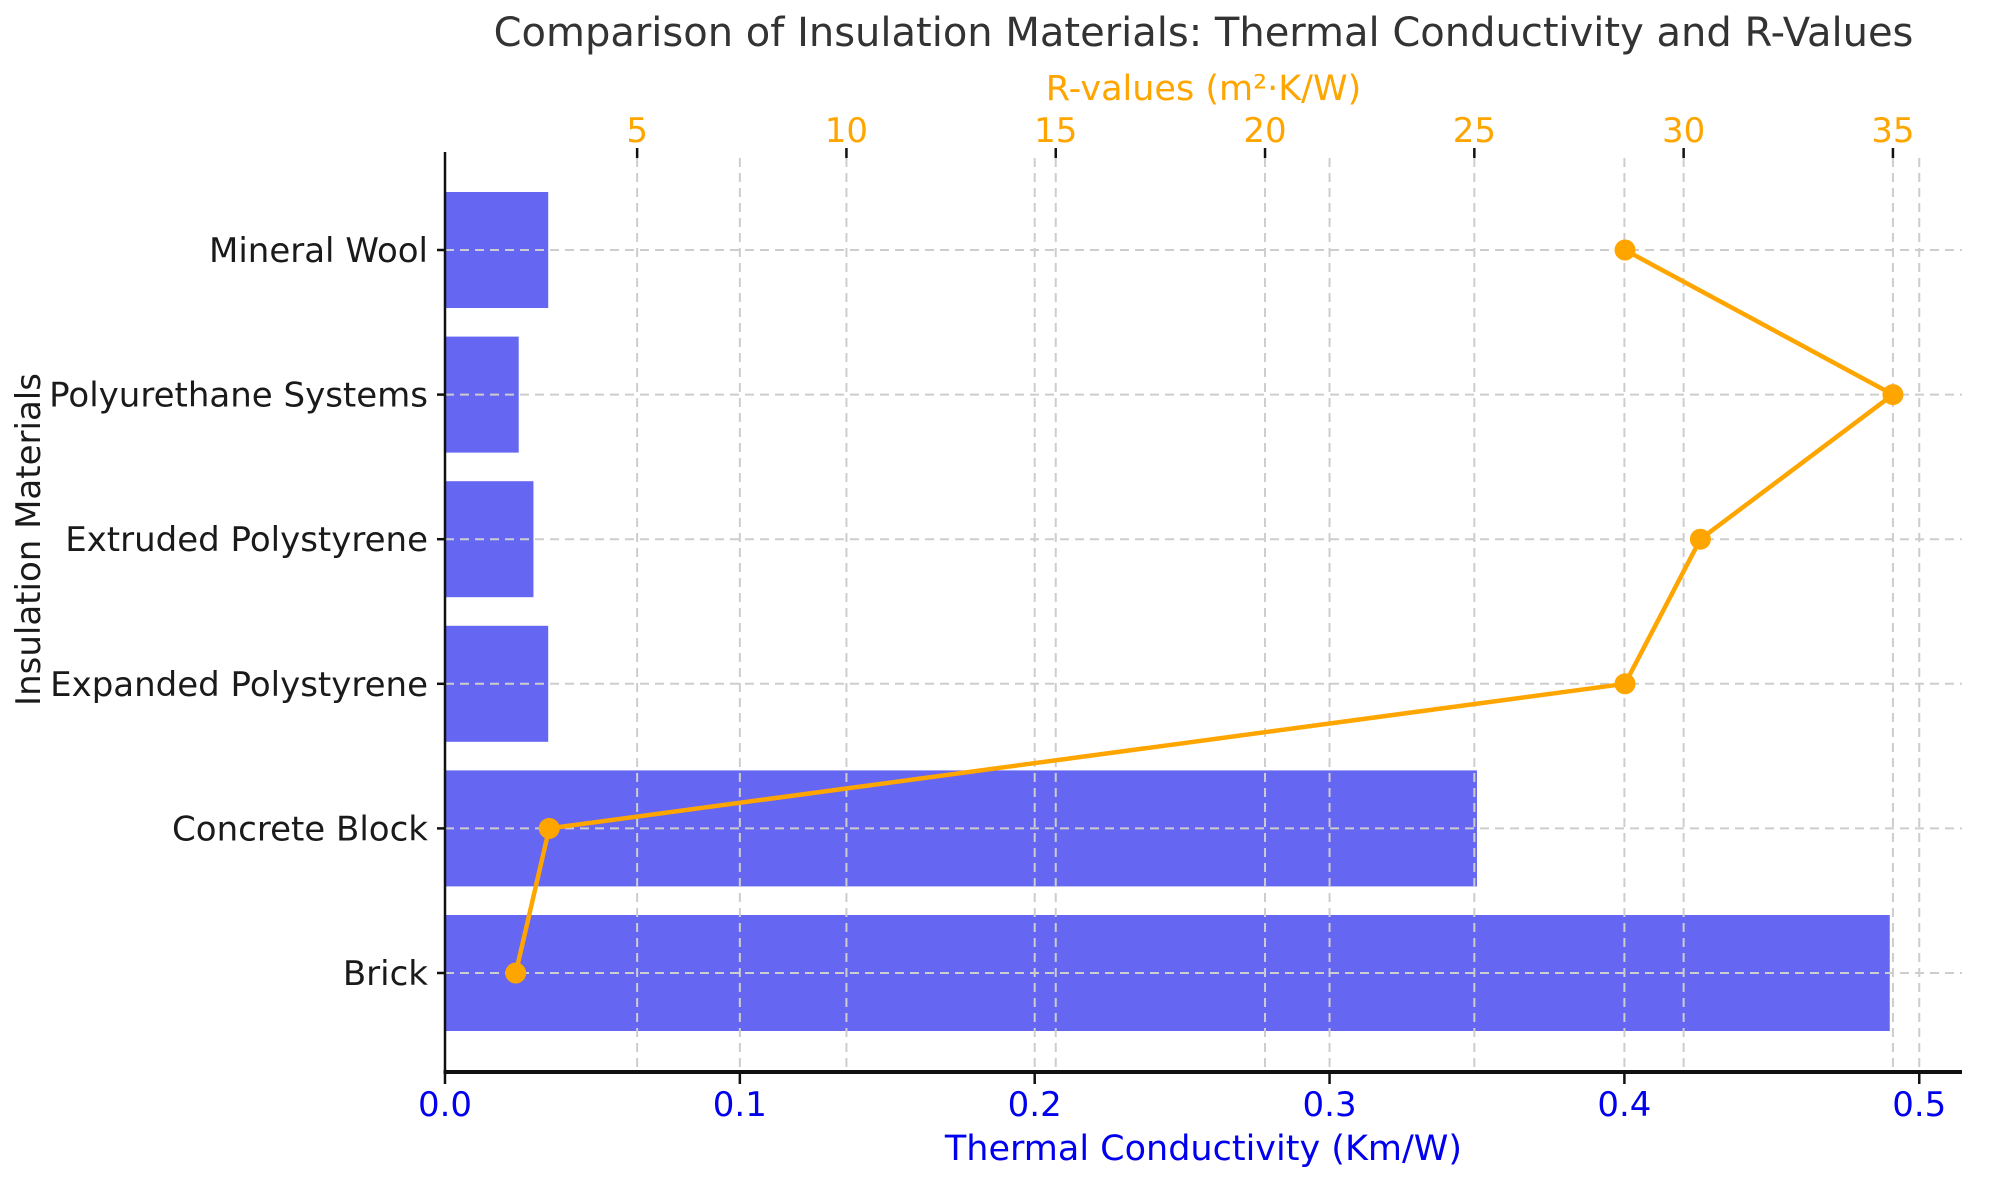 This screenshot has height=1180, width=2012. I want to click on bottom-tick-label-0.0: 0.0, so click(445, 1105).